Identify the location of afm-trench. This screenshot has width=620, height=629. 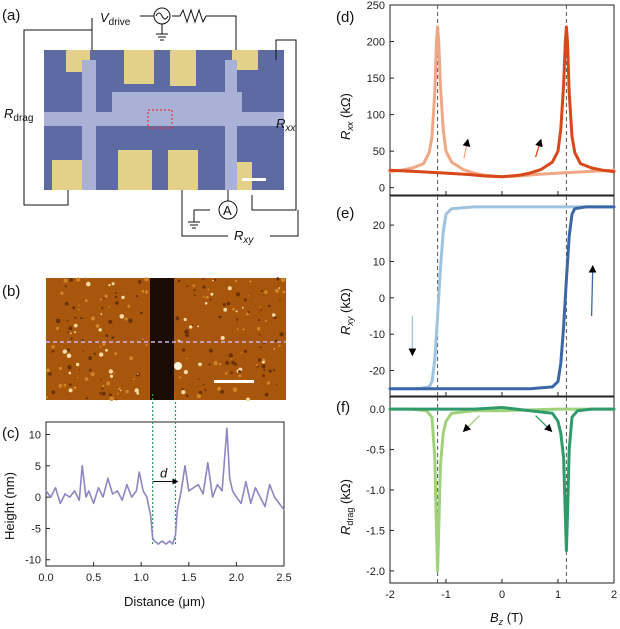
(162, 339).